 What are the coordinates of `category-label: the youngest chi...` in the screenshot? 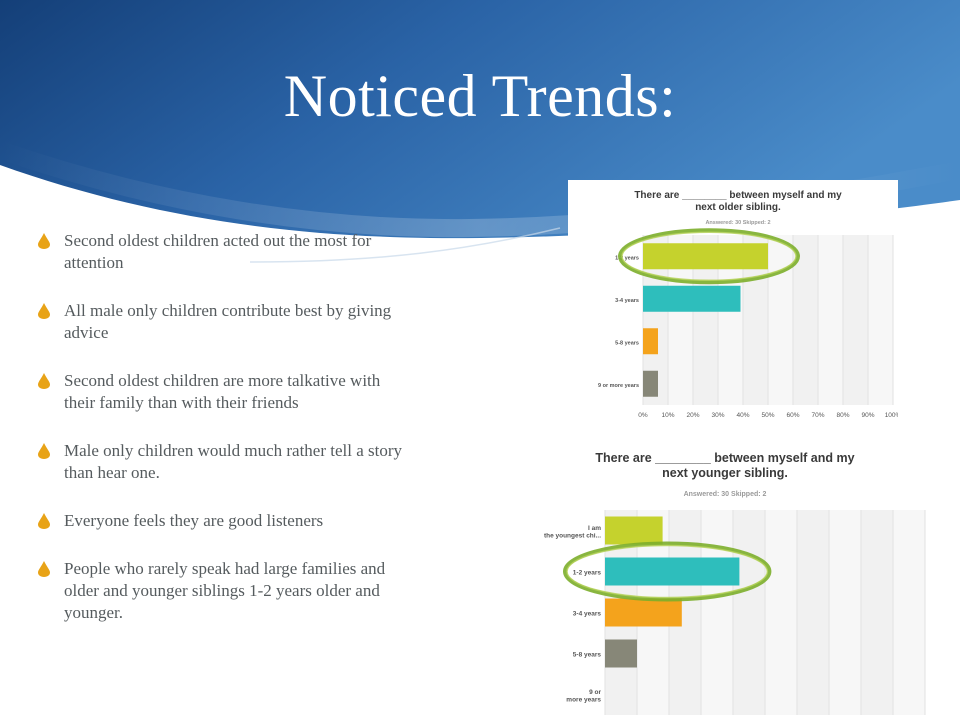 It's located at (572, 535).